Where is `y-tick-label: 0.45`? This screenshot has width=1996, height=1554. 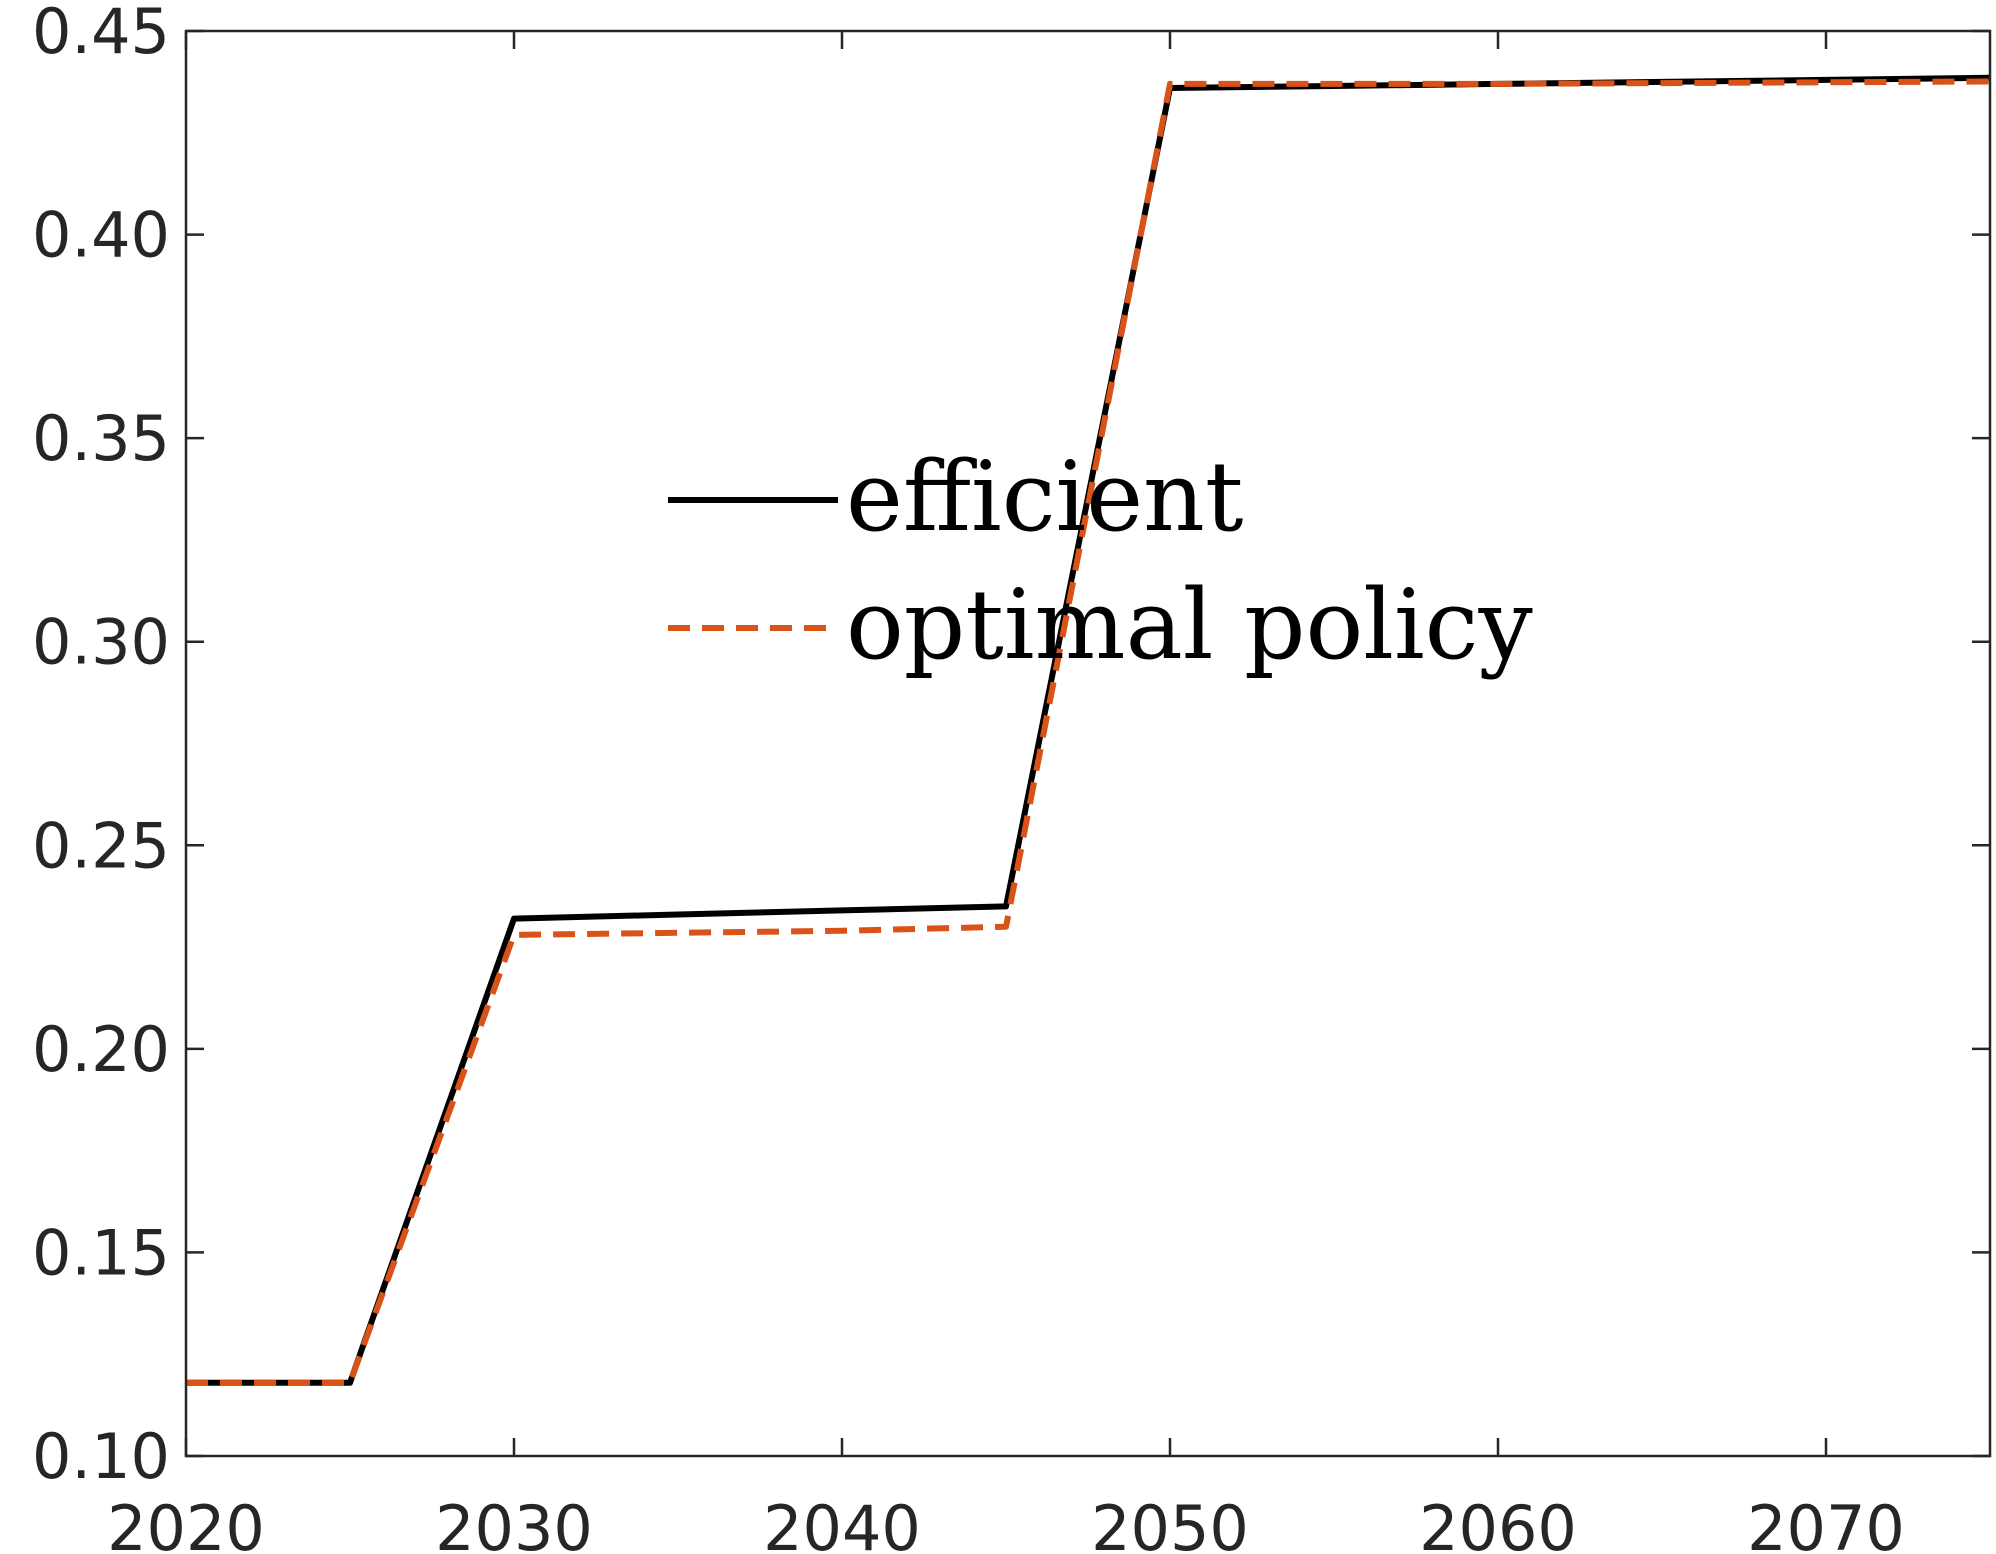
y-tick-label: 0.45 is located at coordinates (101, 34).